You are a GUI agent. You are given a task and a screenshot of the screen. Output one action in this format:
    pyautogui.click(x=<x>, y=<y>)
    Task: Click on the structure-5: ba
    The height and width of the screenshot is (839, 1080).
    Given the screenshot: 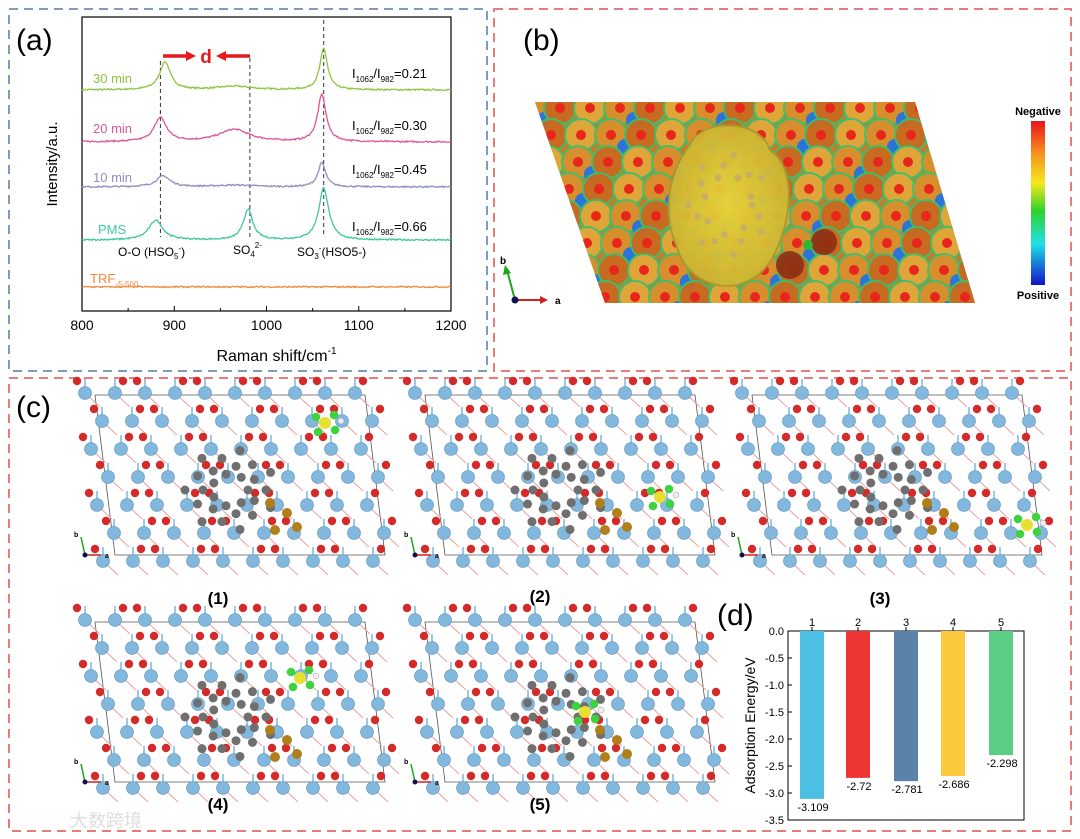 What is the action you would take?
    pyautogui.click(x=566, y=703)
    